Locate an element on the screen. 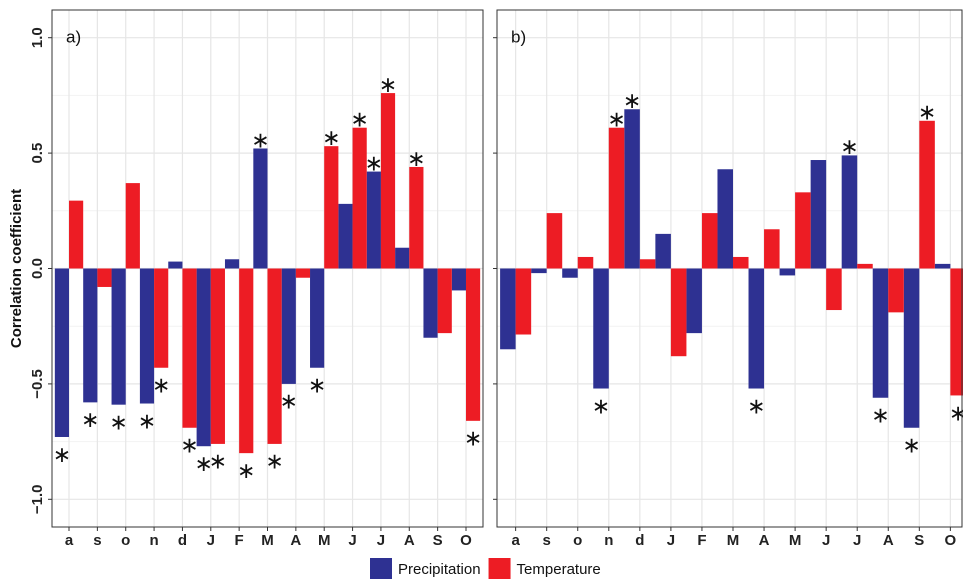  y-tick-label: 0.5 is located at coordinates (37, 153).